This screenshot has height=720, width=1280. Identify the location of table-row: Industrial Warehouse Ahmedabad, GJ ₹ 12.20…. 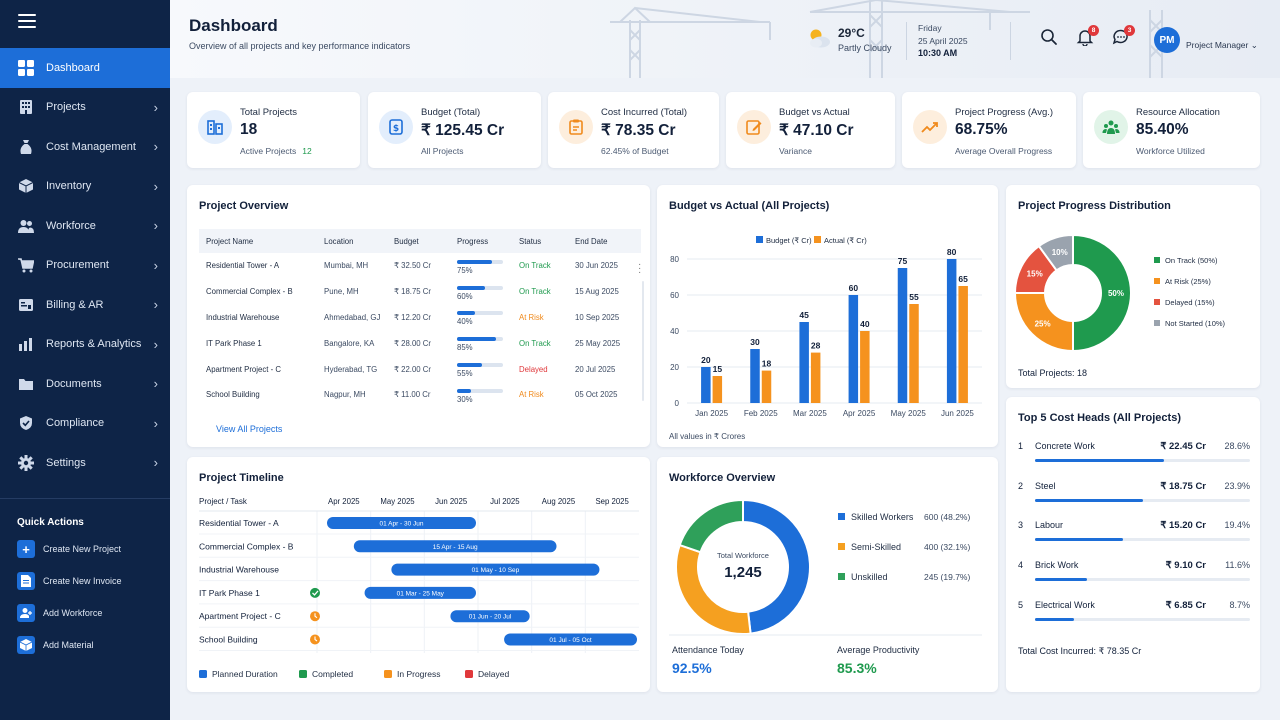
(420, 318).